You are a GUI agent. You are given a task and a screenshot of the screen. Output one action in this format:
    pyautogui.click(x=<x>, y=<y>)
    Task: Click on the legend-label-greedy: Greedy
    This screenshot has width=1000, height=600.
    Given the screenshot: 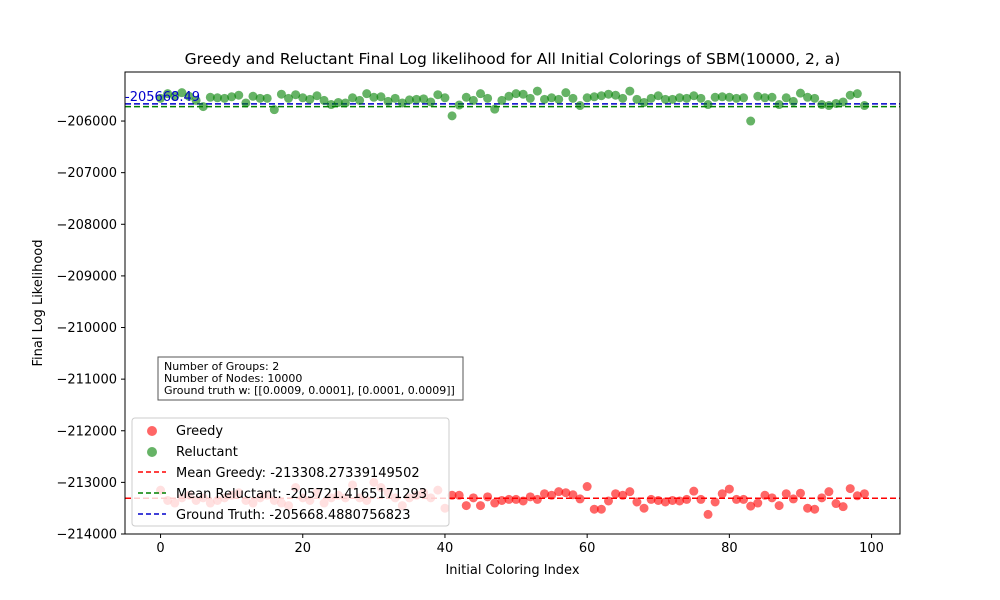 What is the action you would take?
    pyautogui.click(x=199, y=431)
    